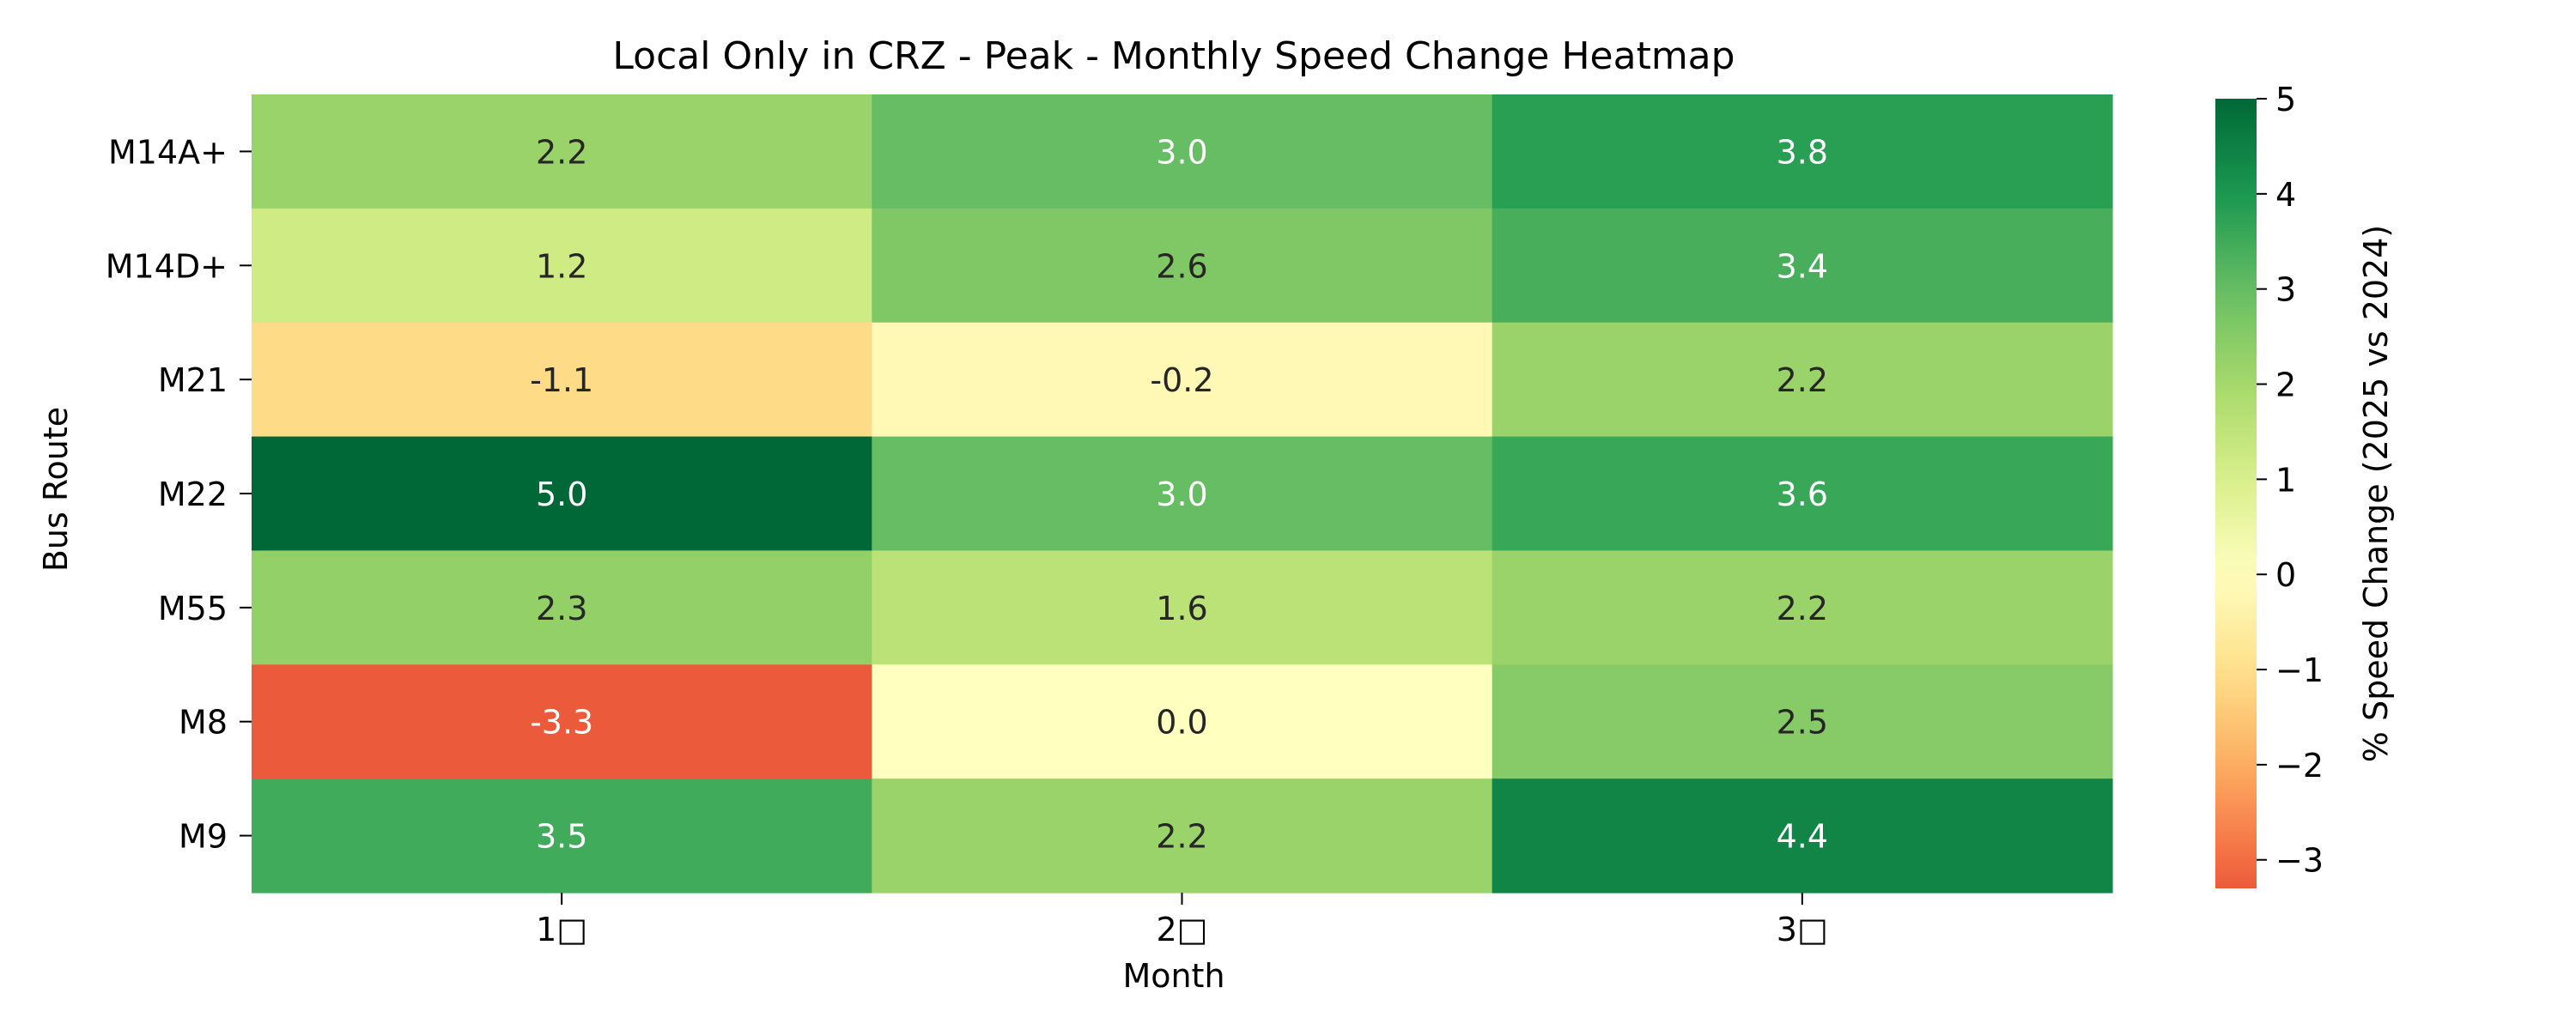  I want to click on x-tick-label: 1□, so click(561, 929).